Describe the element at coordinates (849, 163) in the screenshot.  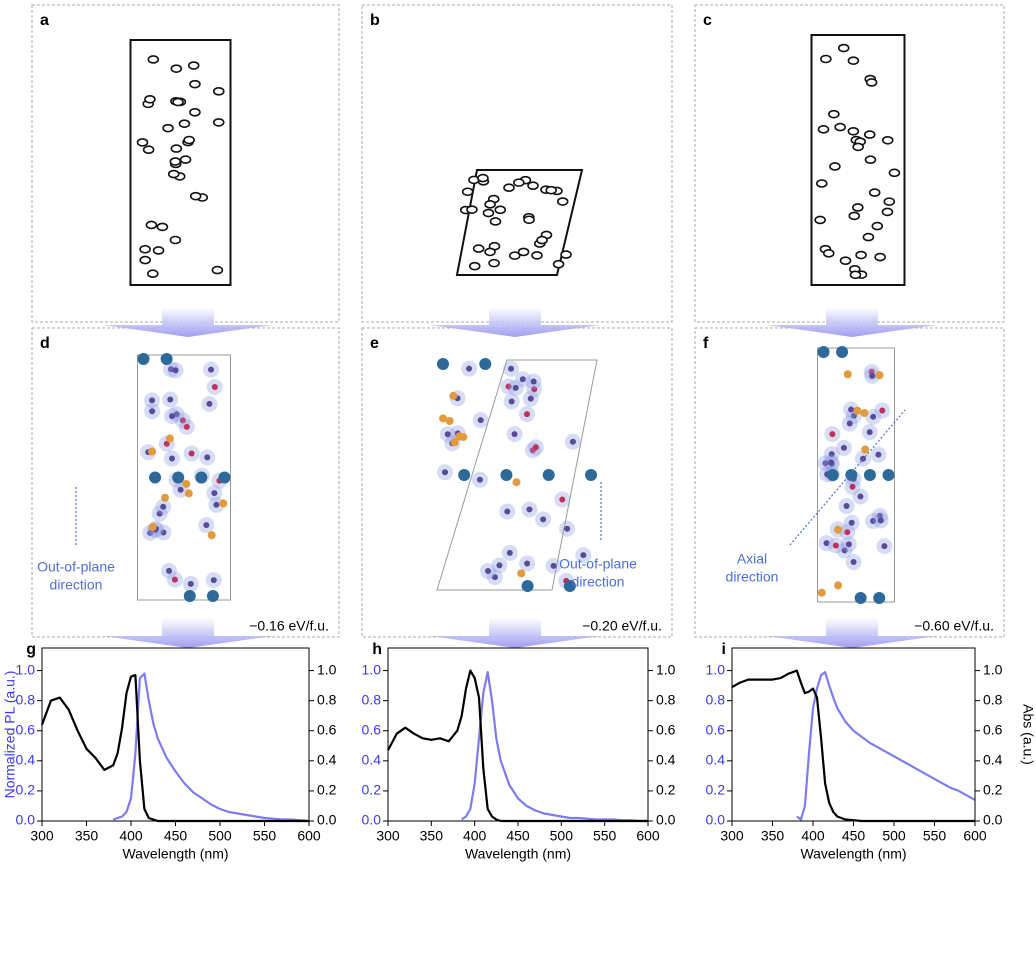
I see `panel-frame` at that location.